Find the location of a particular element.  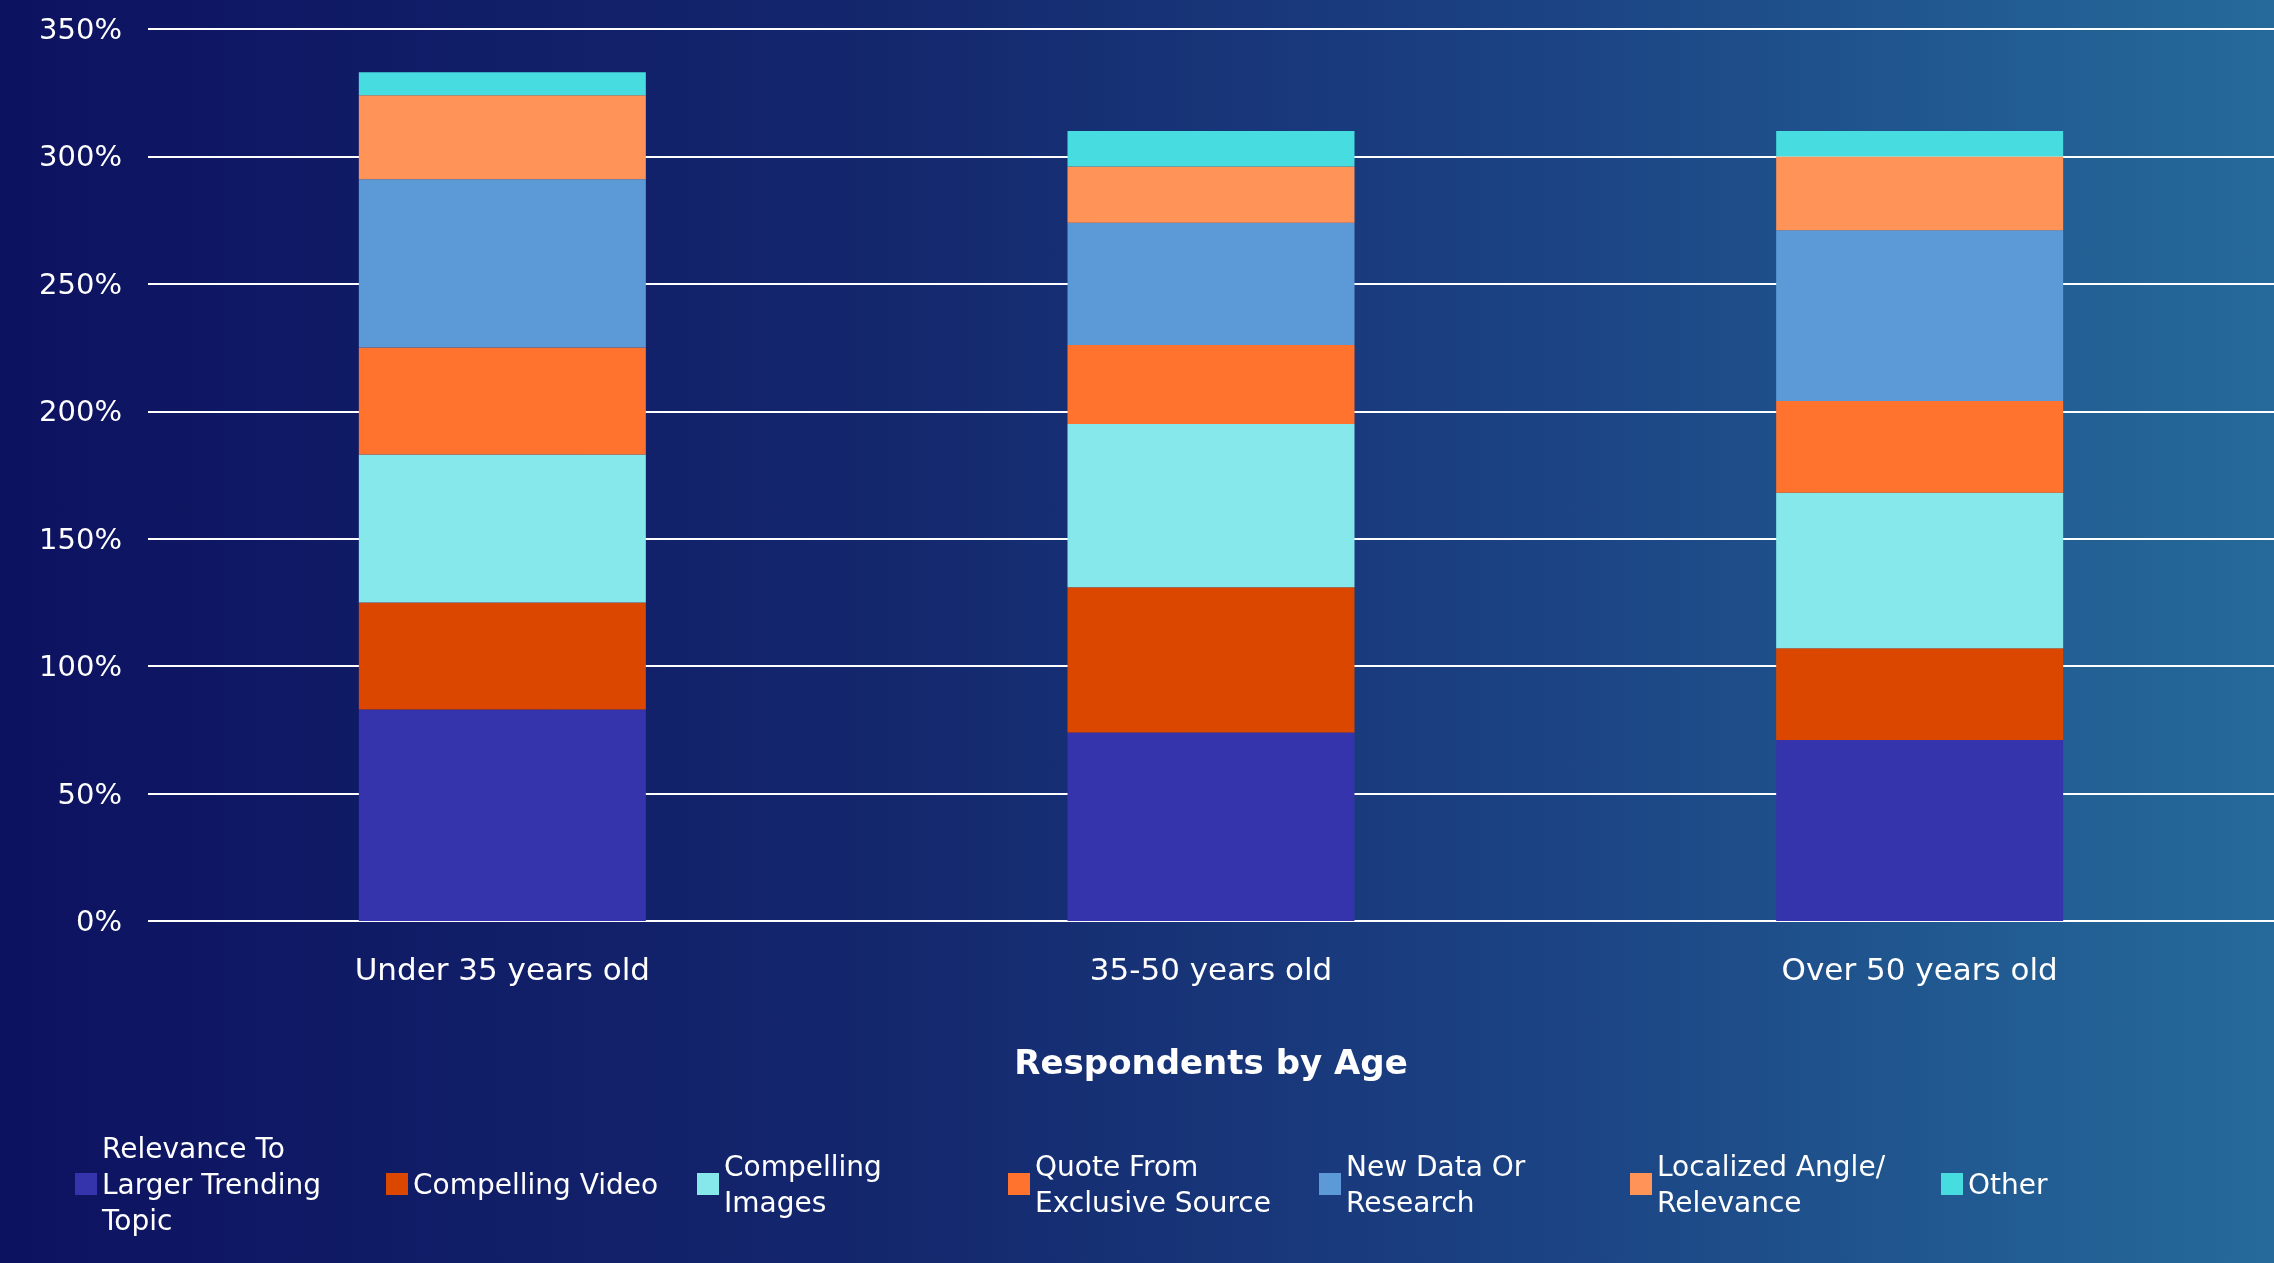

legend-label: Other is located at coordinates (2008, 1184).